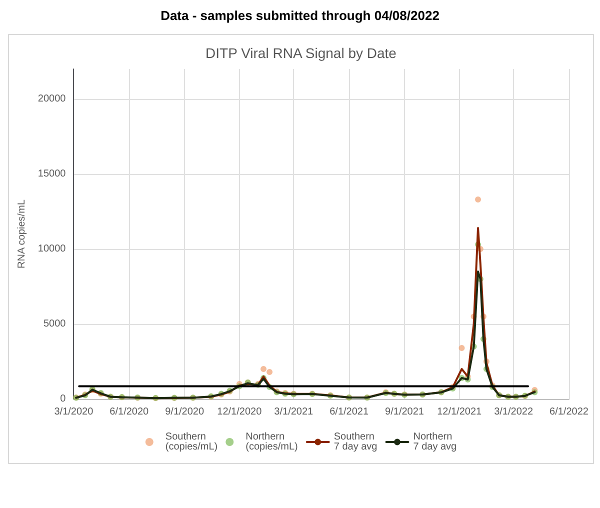 This screenshot has width=600, height=508. Describe the element at coordinates (52, 174) in the screenshot. I see `y-tick-label: 15000` at that location.